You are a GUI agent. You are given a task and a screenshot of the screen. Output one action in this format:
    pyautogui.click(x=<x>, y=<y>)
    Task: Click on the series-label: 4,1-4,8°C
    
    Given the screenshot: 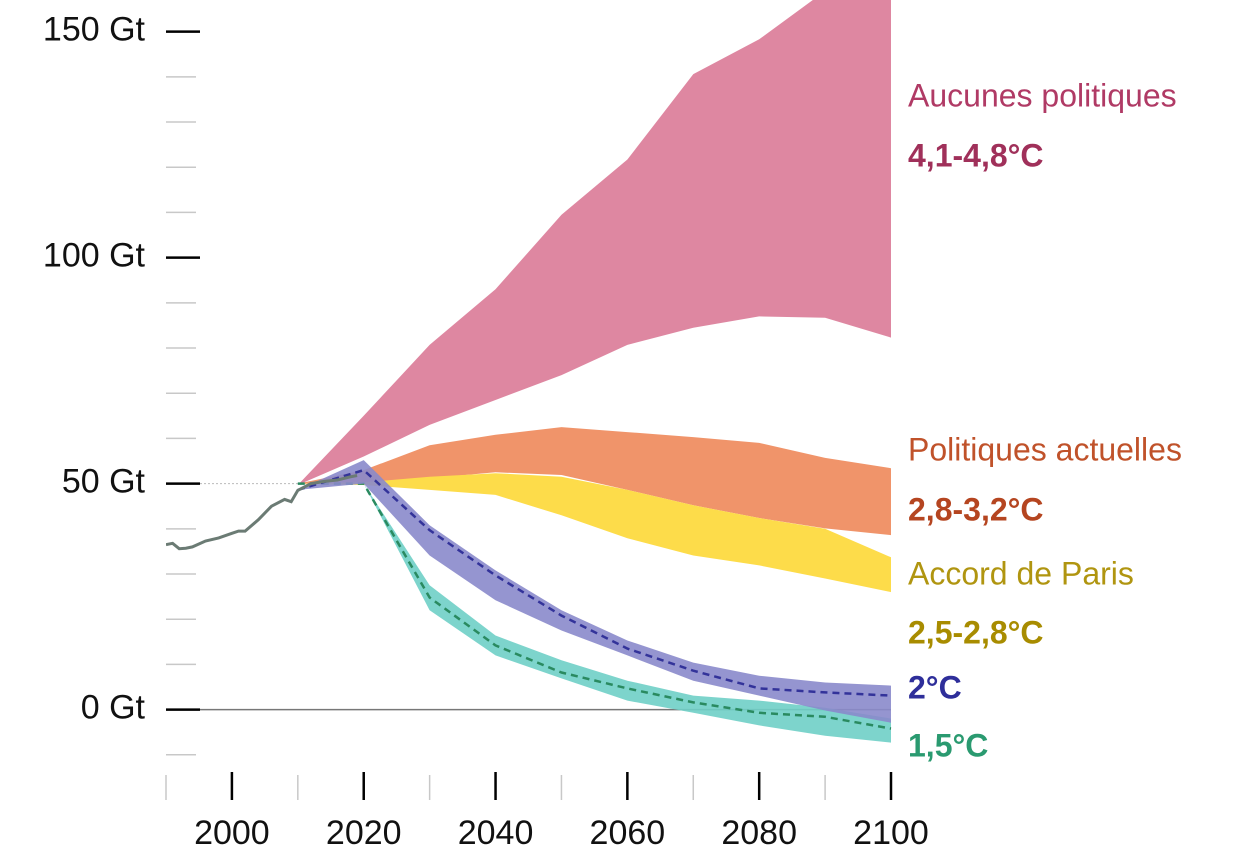 What is the action you would take?
    pyautogui.click(x=976, y=155)
    